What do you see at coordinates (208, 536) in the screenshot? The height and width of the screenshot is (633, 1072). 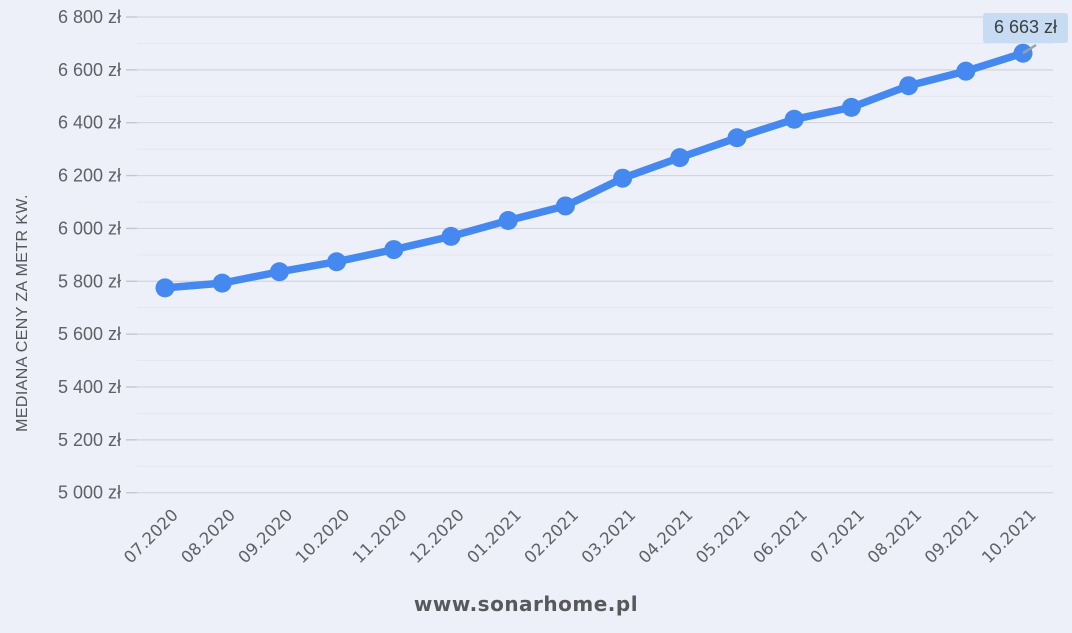 I see `x-tick-label: 08.2020` at bounding box center [208, 536].